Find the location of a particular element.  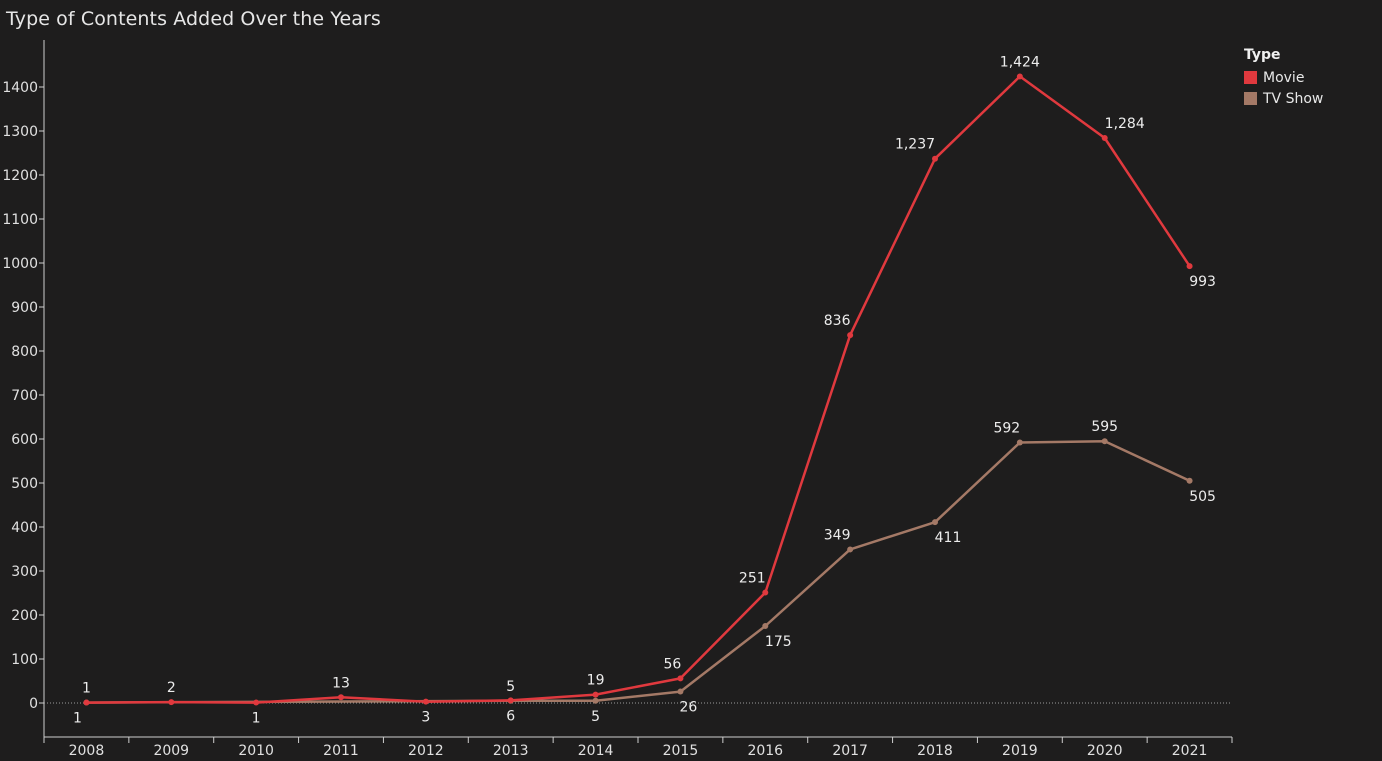

legend-label-movie: Movie is located at coordinates (1284, 77).